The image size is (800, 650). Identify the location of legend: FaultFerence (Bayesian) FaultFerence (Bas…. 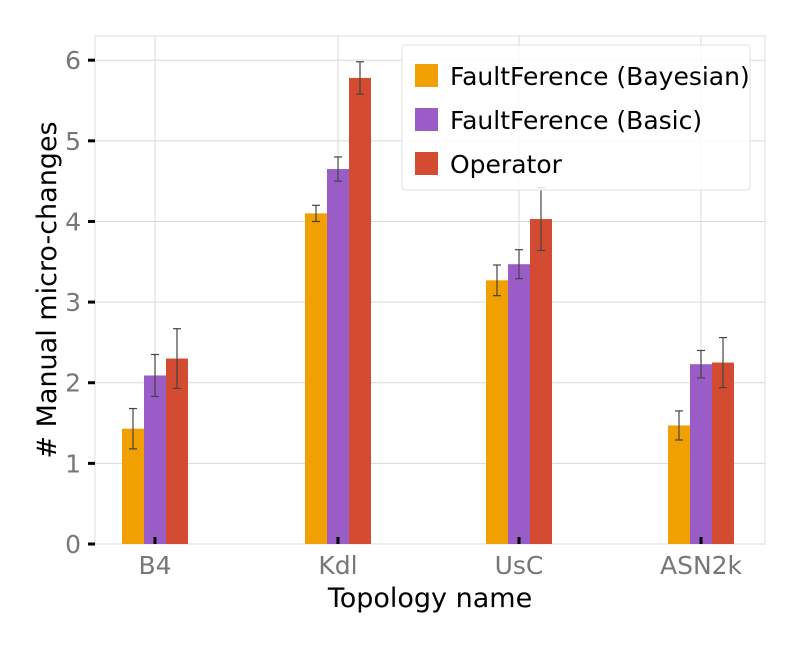
(576, 117).